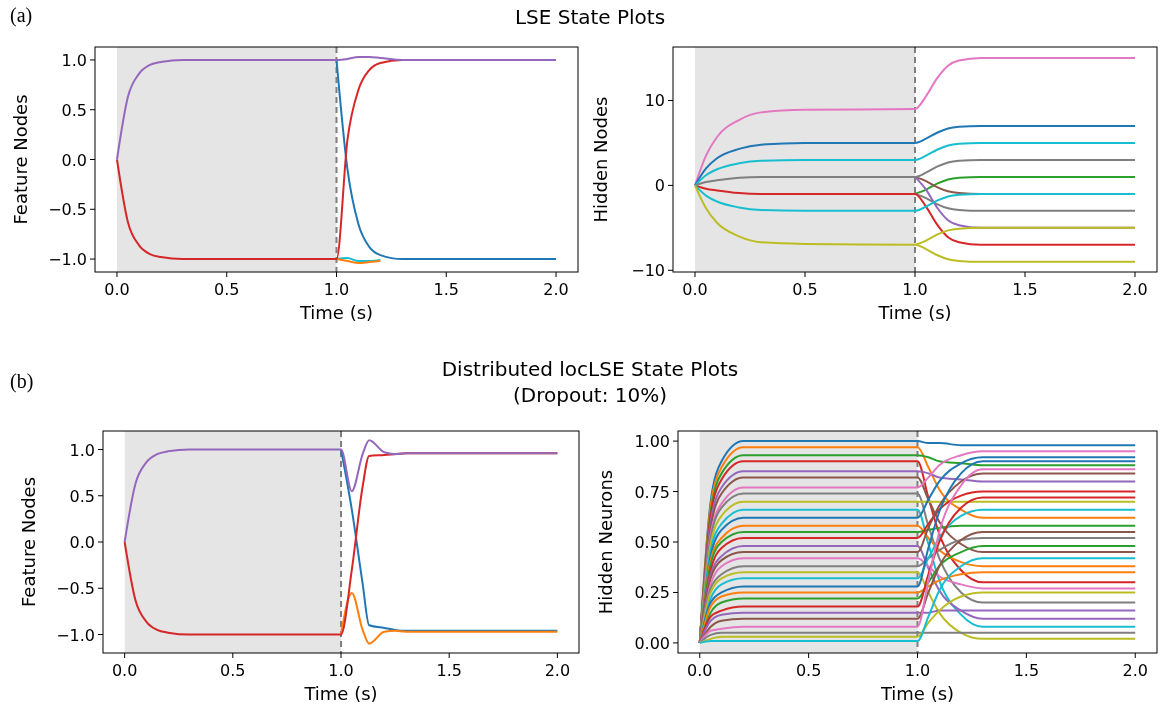 Image resolution: width=1161 pixels, height=717 pixels. What do you see at coordinates (652, 643) in the screenshot?
I see `y-tick-label: 0.00` at bounding box center [652, 643].